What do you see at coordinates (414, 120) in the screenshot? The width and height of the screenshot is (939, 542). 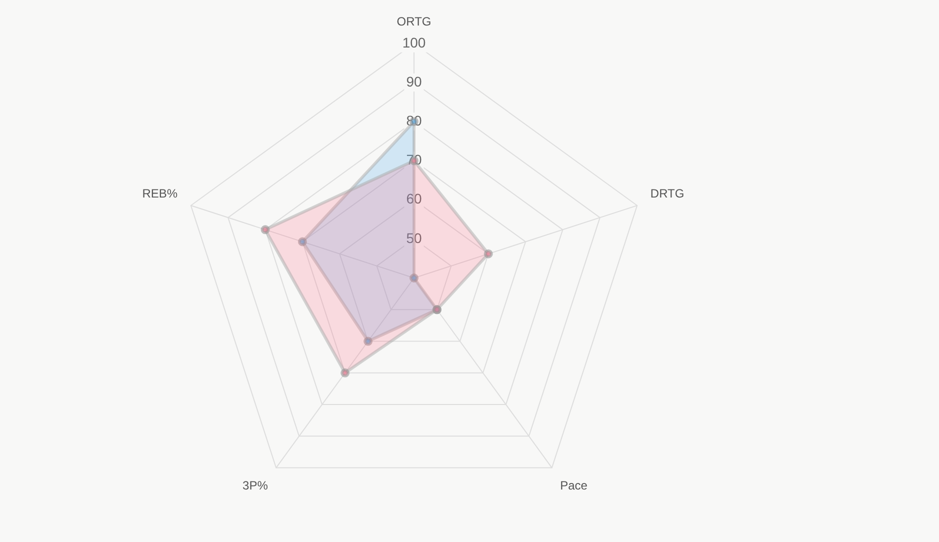 I see `y-tick-label: 80` at bounding box center [414, 120].